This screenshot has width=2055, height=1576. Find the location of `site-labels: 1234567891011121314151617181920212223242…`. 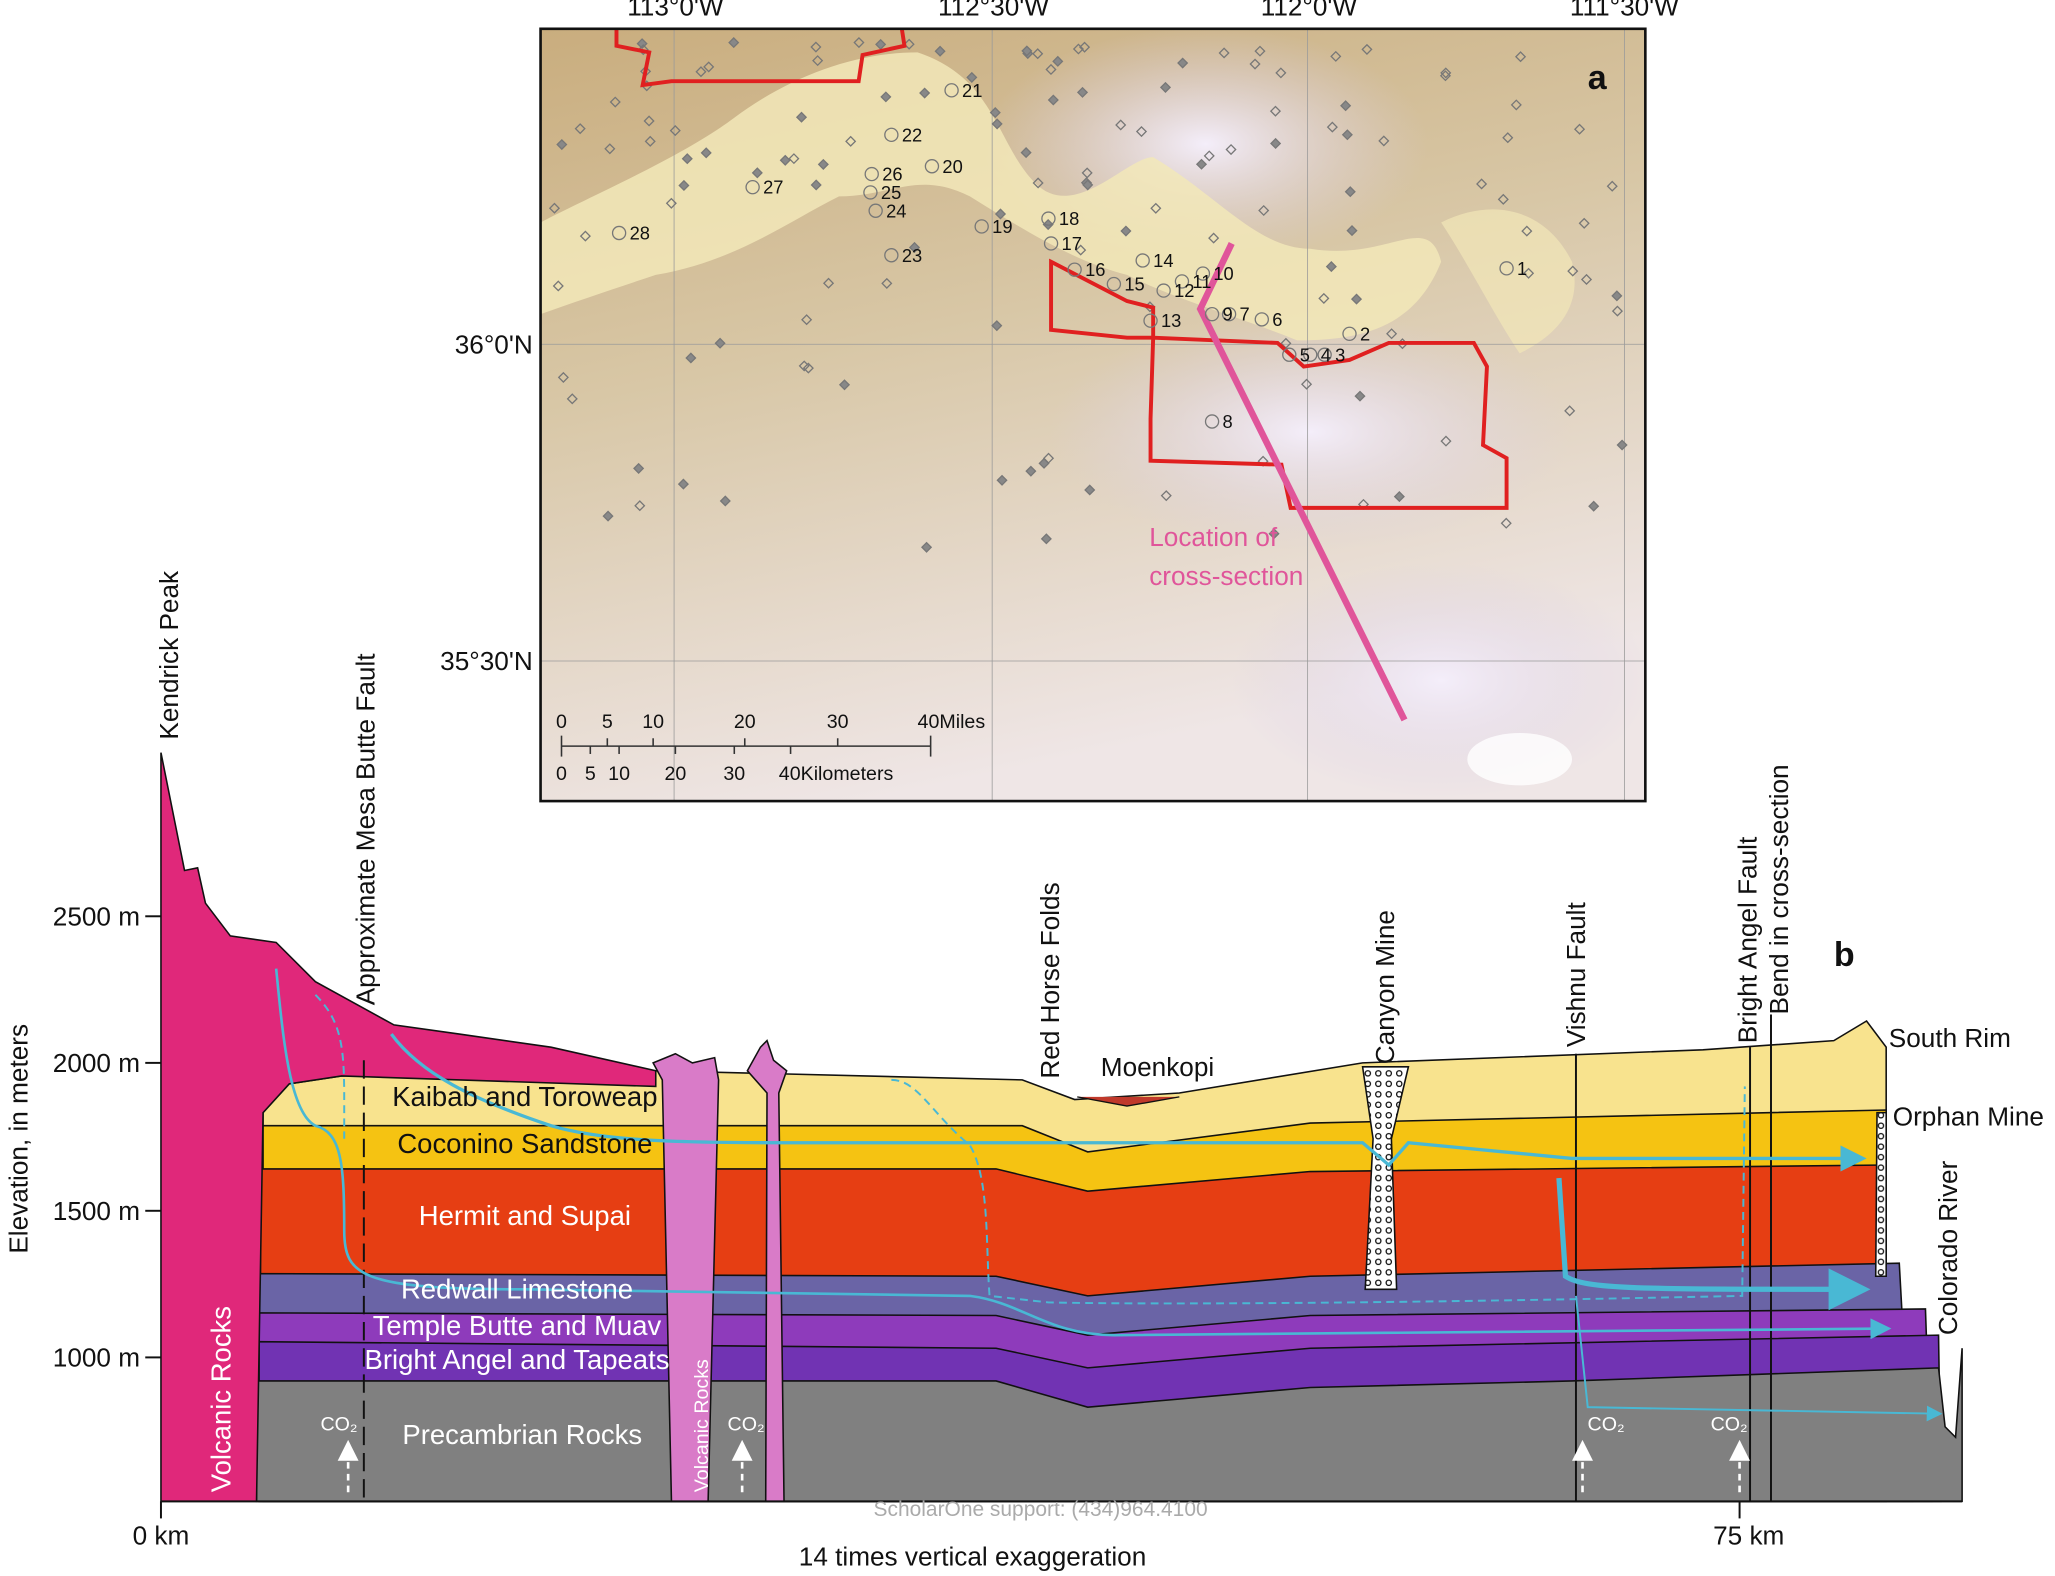

site-labels: 1234567891011121314151617181920212223242… is located at coordinates (1069, 256).